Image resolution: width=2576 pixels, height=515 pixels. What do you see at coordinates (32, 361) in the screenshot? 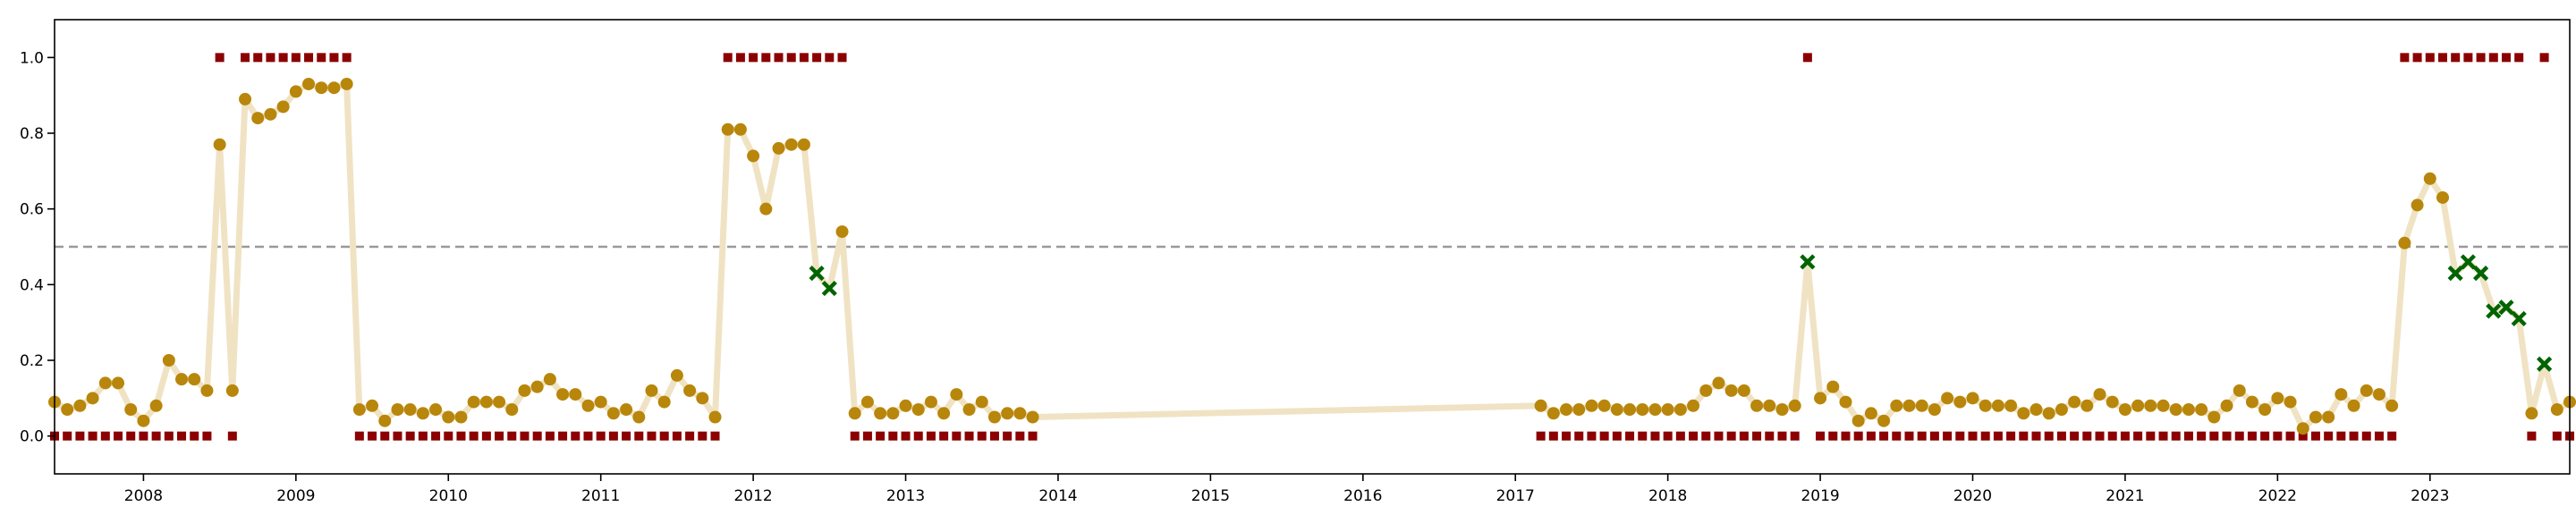
I see `y-tick-label: 0.2` at bounding box center [32, 361].